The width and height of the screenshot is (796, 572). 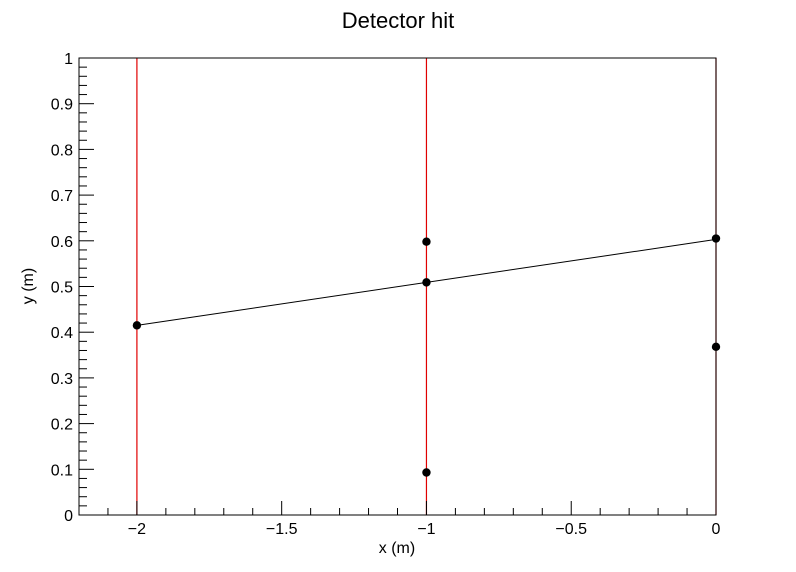 What do you see at coordinates (397, 548) in the screenshot?
I see `x-axis-label: x (m)` at bounding box center [397, 548].